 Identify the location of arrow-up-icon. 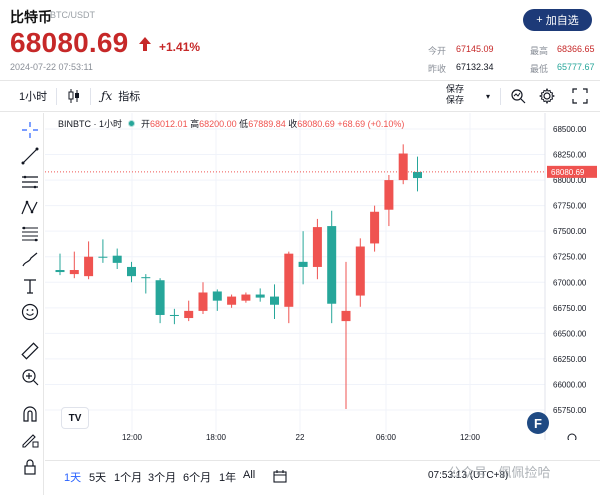
(145, 44).